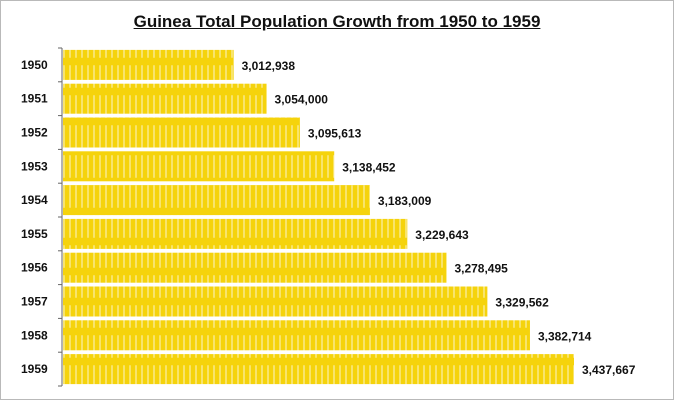 This screenshot has width=674, height=400. Describe the element at coordinates (34, 369) in the screenshot. I see `y-tick-label-1959: 1959` at that location.